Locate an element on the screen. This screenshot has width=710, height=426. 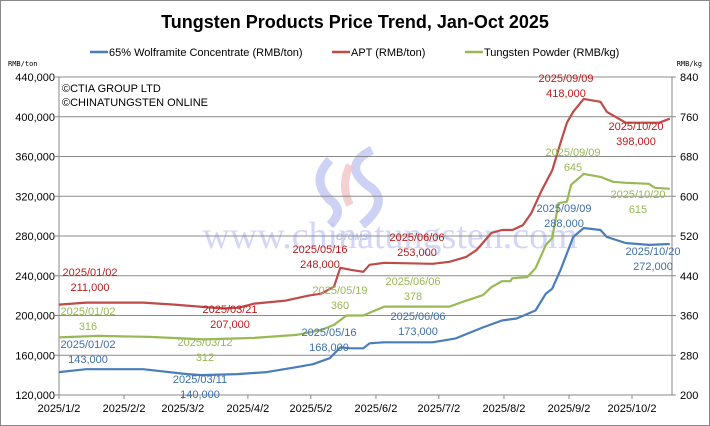
annotation-value: 140,000 is located at coordinates (200, 395).